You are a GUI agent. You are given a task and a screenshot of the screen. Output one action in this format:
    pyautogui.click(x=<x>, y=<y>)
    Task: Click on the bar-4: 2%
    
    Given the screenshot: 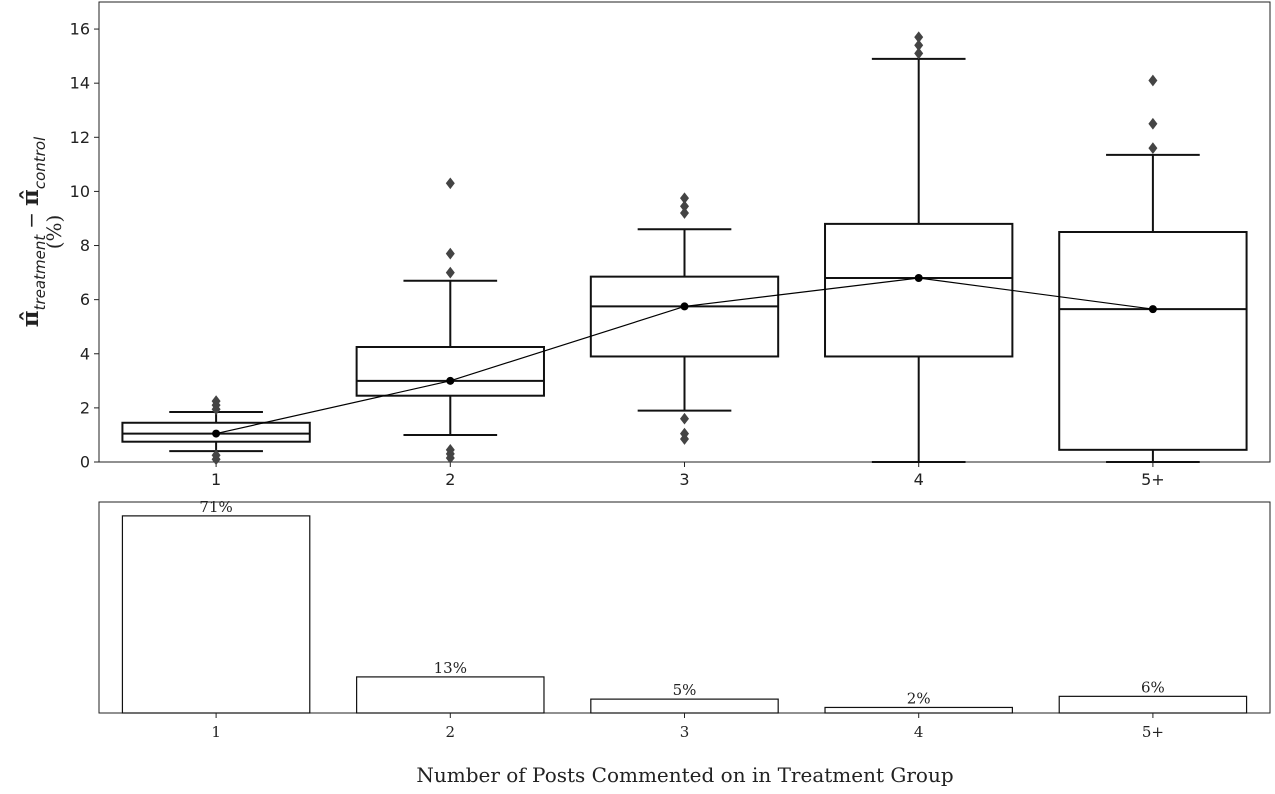 What is the action you would take?
    pyautogui.click(x=918, y=701)
    